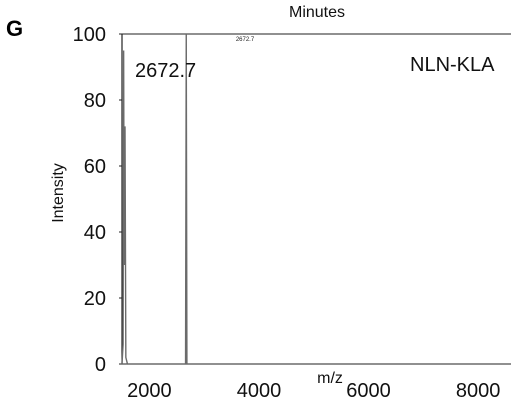 The width and height of the screenshot is (511, 410). What do you see at coordinates (478, 391) in the screenshot?
I see `x-tick-label: 8000` at bounding box center [478, 391].